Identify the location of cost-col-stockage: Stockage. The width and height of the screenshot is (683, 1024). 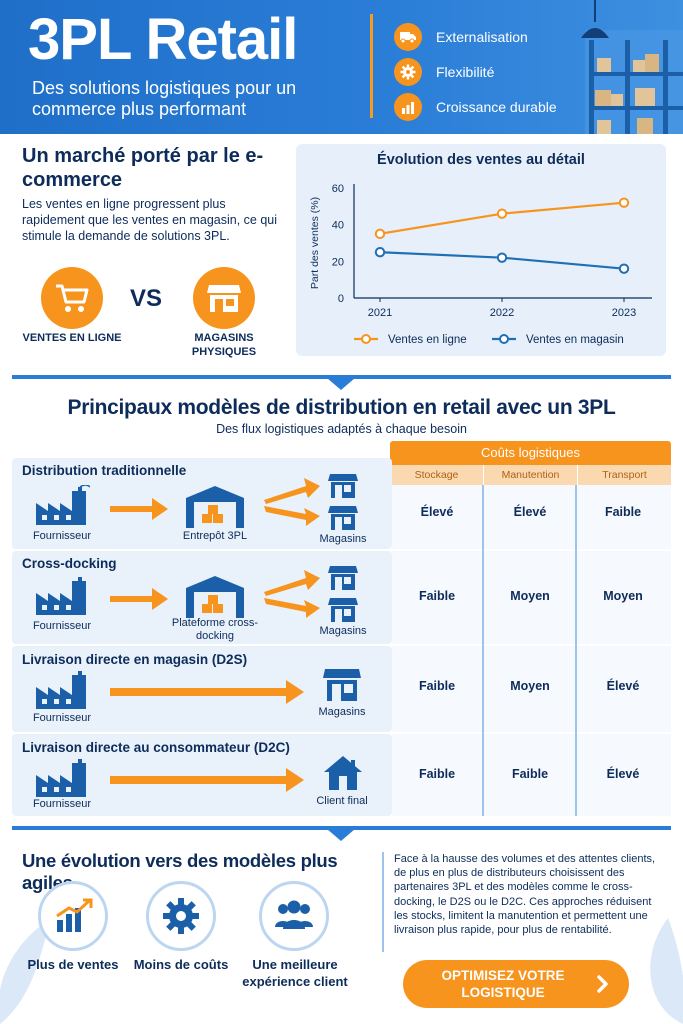
(436, 475).